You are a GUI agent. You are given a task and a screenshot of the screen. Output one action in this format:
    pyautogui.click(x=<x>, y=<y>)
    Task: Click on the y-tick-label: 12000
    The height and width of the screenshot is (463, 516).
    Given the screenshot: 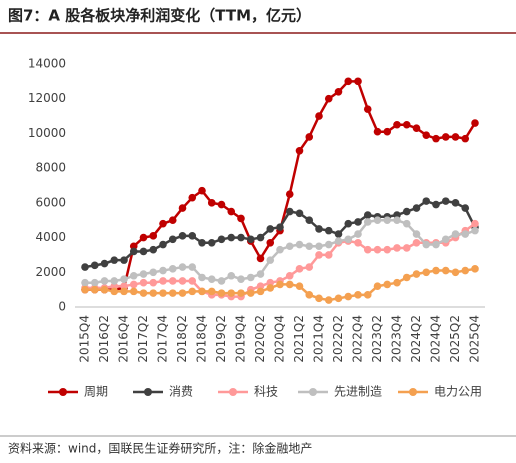 What is the action you would take?
    pyautogui.click(x=47, y=98)
    